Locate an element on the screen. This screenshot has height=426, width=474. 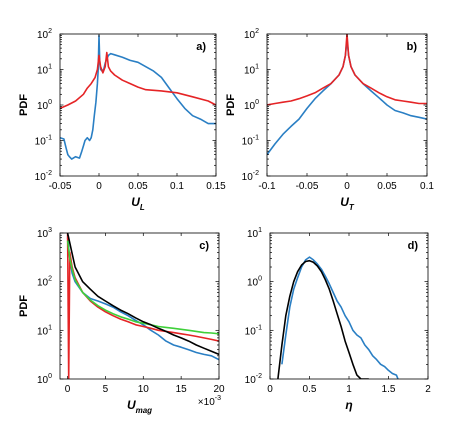
panel-label: a) is located at coordinates (201, 47).